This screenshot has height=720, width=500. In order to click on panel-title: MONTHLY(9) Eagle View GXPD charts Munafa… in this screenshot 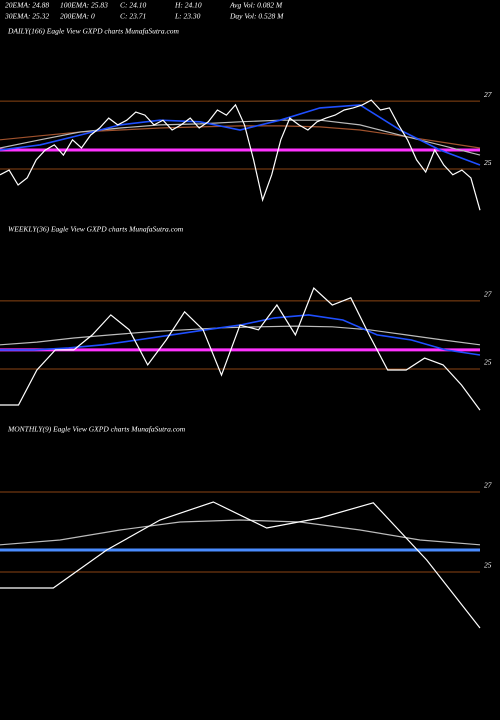, I will do `click(96, 429)`.